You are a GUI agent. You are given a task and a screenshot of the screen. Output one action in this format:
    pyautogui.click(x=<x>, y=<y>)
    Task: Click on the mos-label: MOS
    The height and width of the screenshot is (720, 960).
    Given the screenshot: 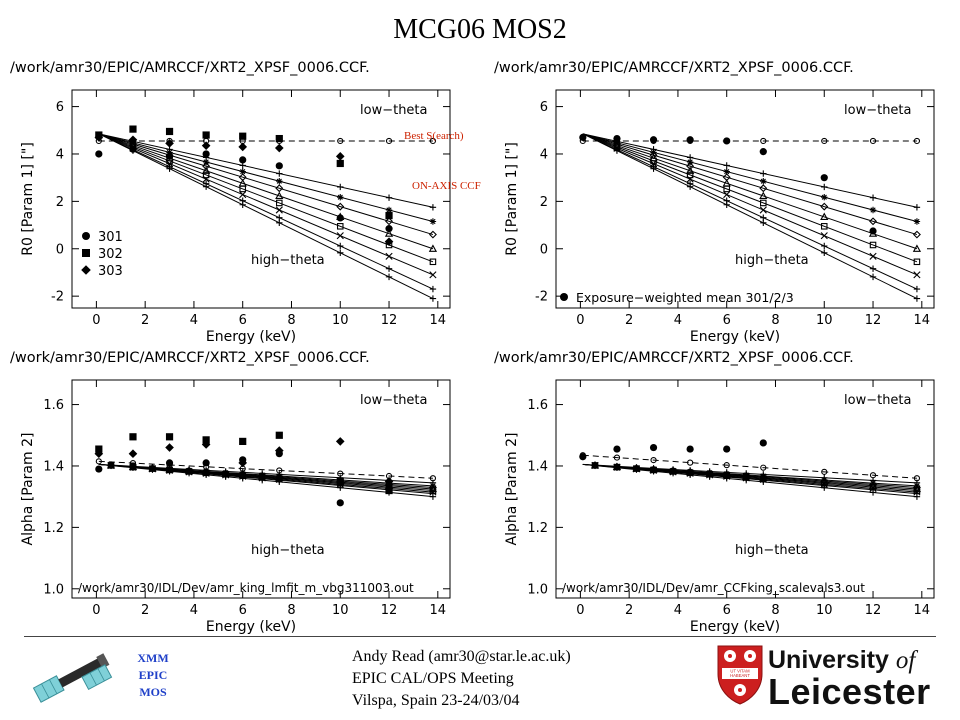 What is the action you would take?
    pyautogui.click(x=153, y=692)
    